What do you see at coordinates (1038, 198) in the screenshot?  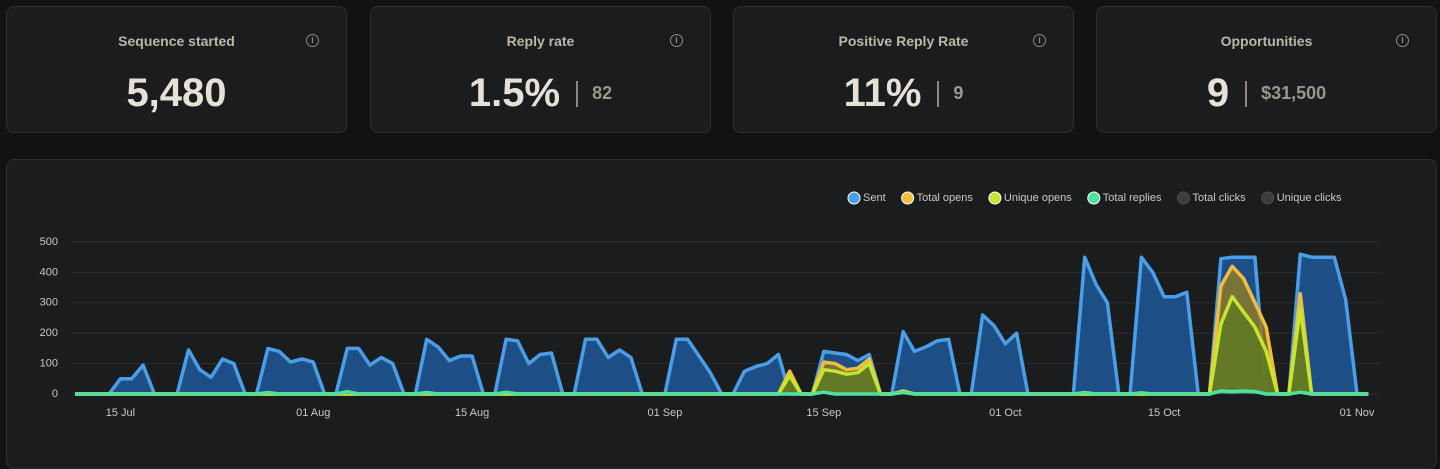 I see `legend-label: Unique opens` at bounding box center [1038, 198].